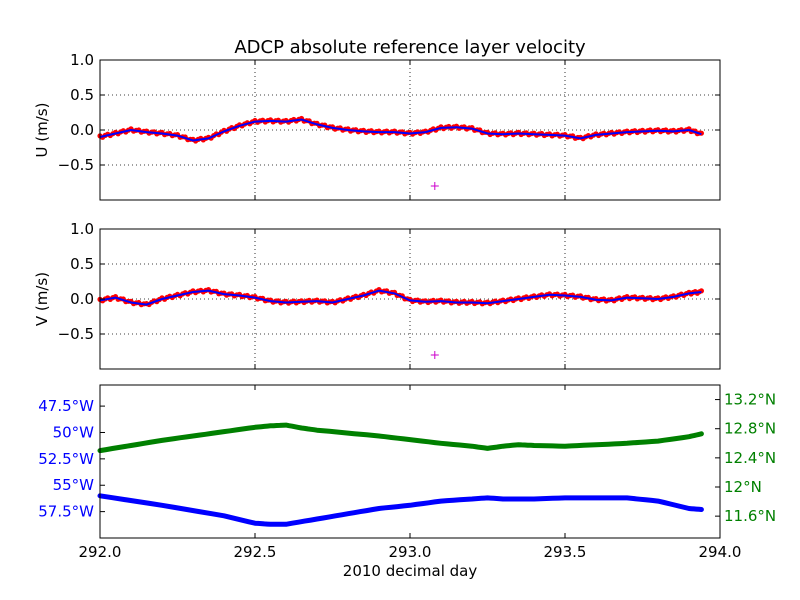  Describe the element at coordinates (410, 552) in the screenshot. I see `x-tick-label: 293.0` at that location.